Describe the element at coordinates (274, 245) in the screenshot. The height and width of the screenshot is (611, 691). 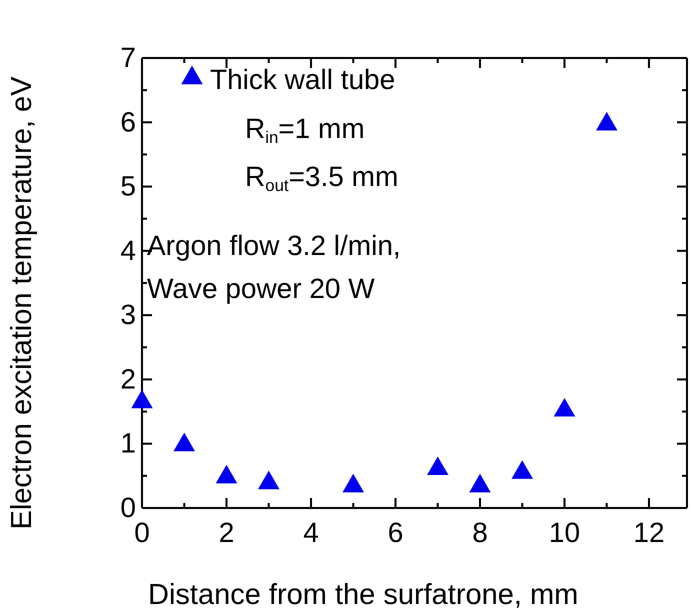
I see `annotation: Argon flow 3.2 l/min,` at that location.